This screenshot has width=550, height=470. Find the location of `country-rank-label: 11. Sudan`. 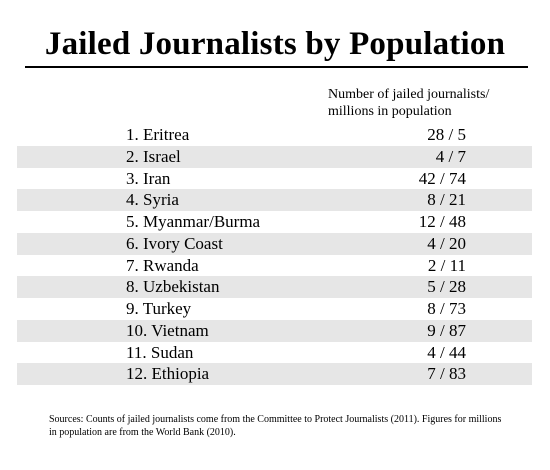

country-rank-label: 11. Sudan is located at coordinates (160, 352).